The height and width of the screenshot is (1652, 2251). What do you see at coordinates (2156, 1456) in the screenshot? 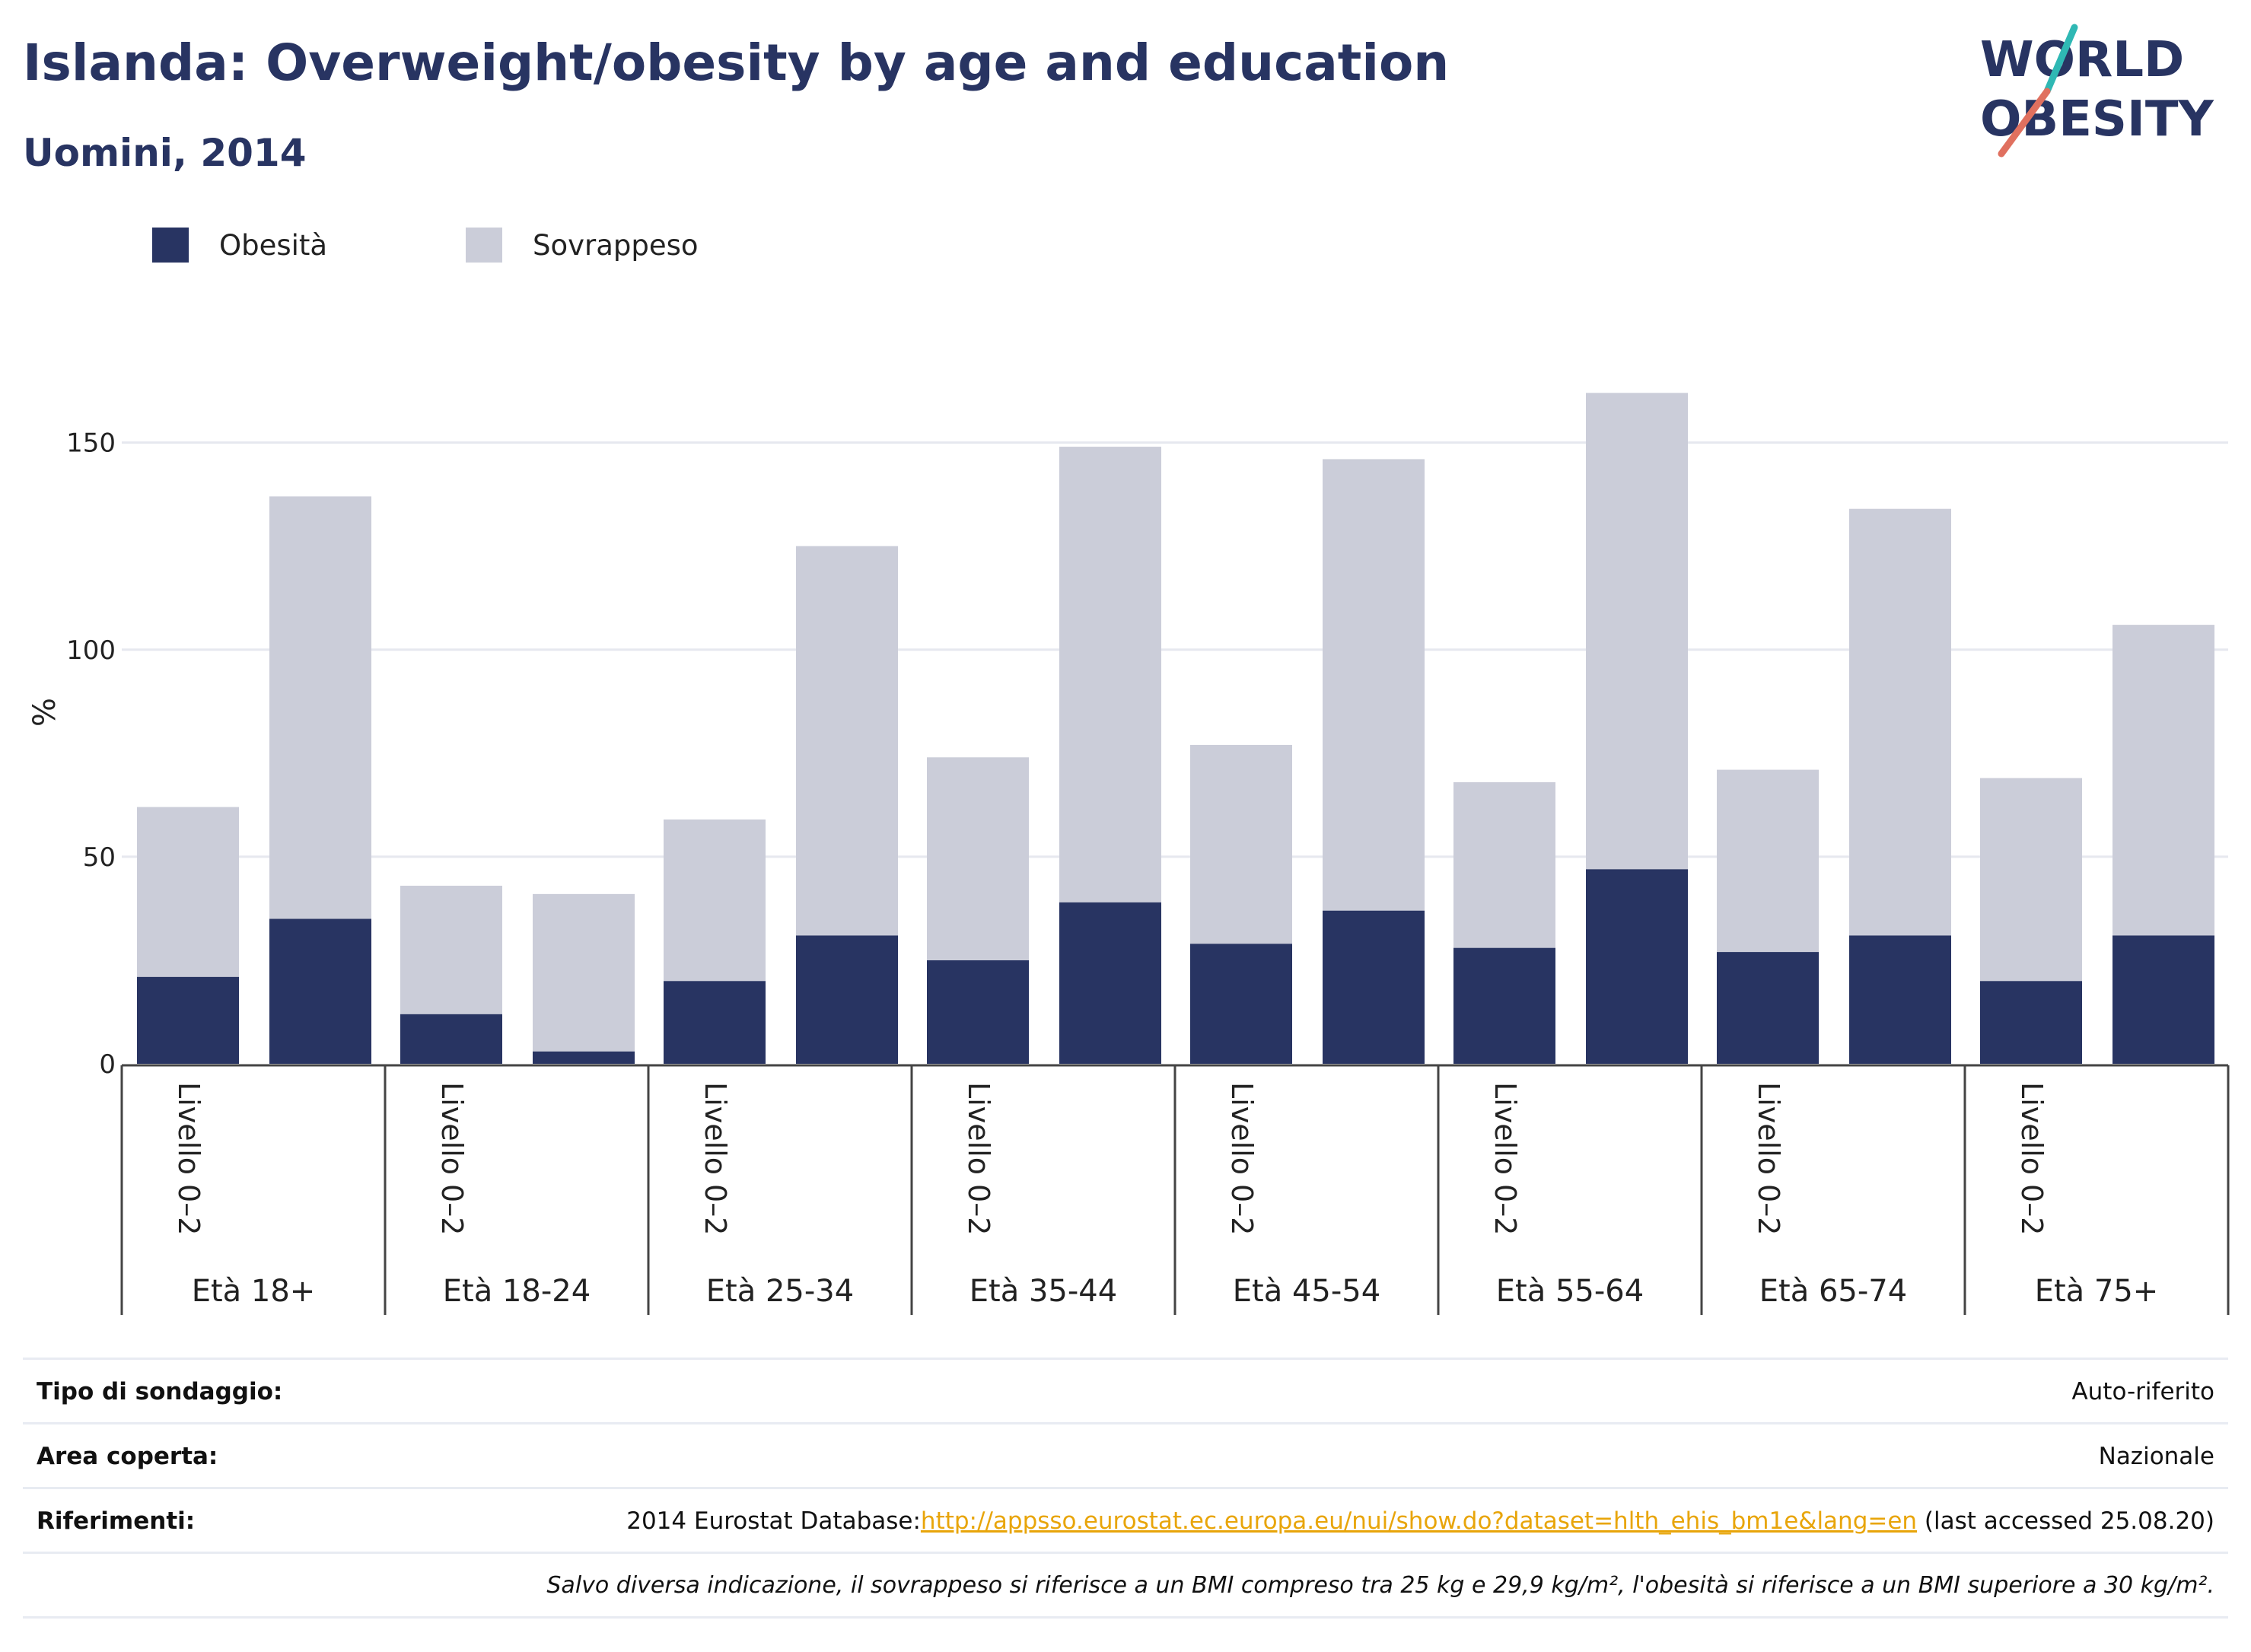
I see `info-value: Nazionale` at bounding box center [2156, 1456].